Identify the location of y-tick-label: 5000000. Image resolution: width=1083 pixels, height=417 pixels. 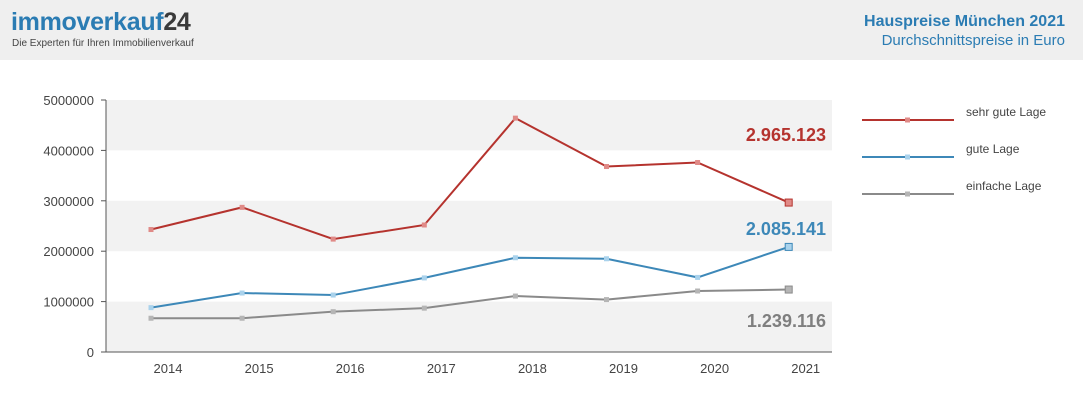
(68, 100).